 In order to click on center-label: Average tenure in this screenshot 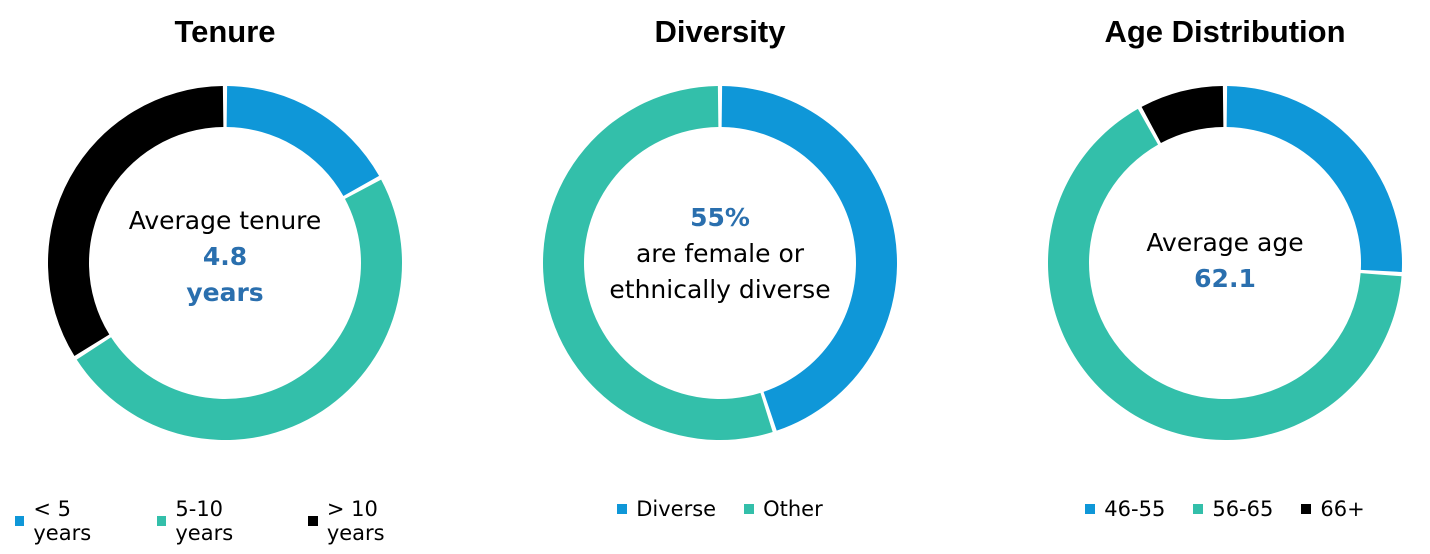, I will do `click(225, 220)`.